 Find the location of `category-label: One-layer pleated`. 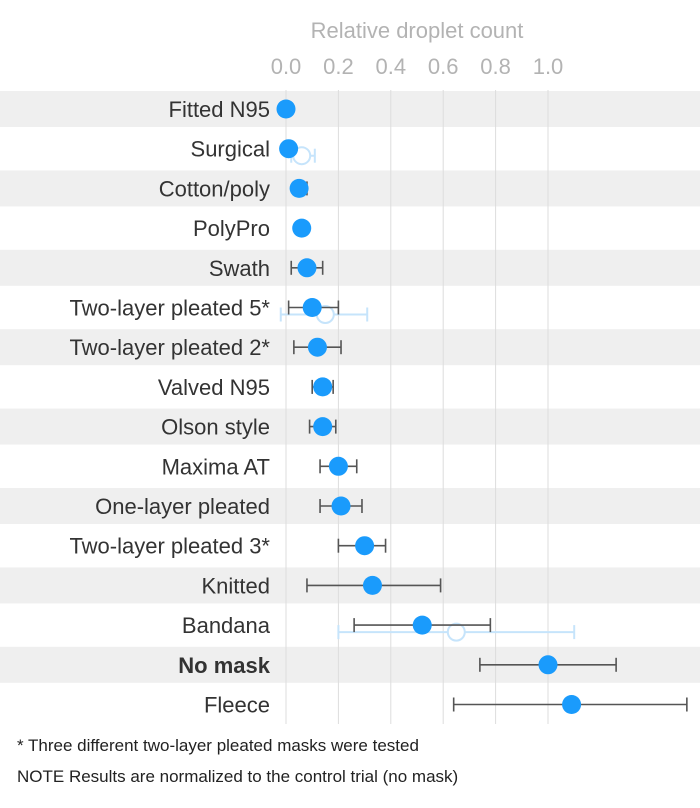

category-label: One-layer pleated is located at coordinates (182, 506).